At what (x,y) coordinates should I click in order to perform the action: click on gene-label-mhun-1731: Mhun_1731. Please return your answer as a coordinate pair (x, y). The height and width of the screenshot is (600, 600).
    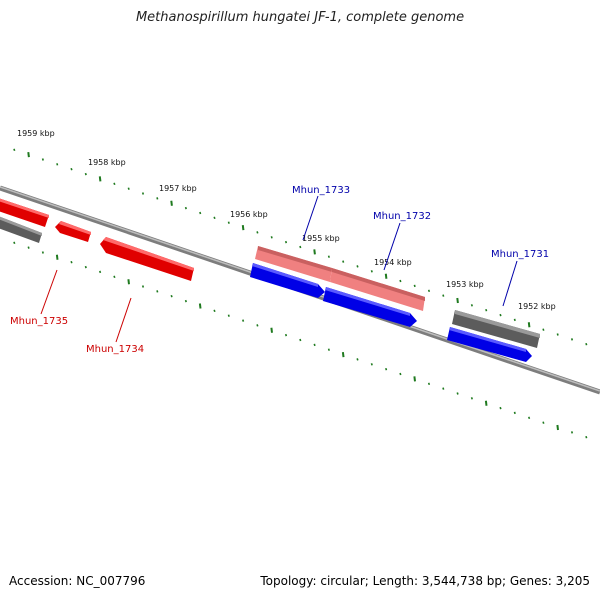
    Looking at the image, I should click on (520, 254).